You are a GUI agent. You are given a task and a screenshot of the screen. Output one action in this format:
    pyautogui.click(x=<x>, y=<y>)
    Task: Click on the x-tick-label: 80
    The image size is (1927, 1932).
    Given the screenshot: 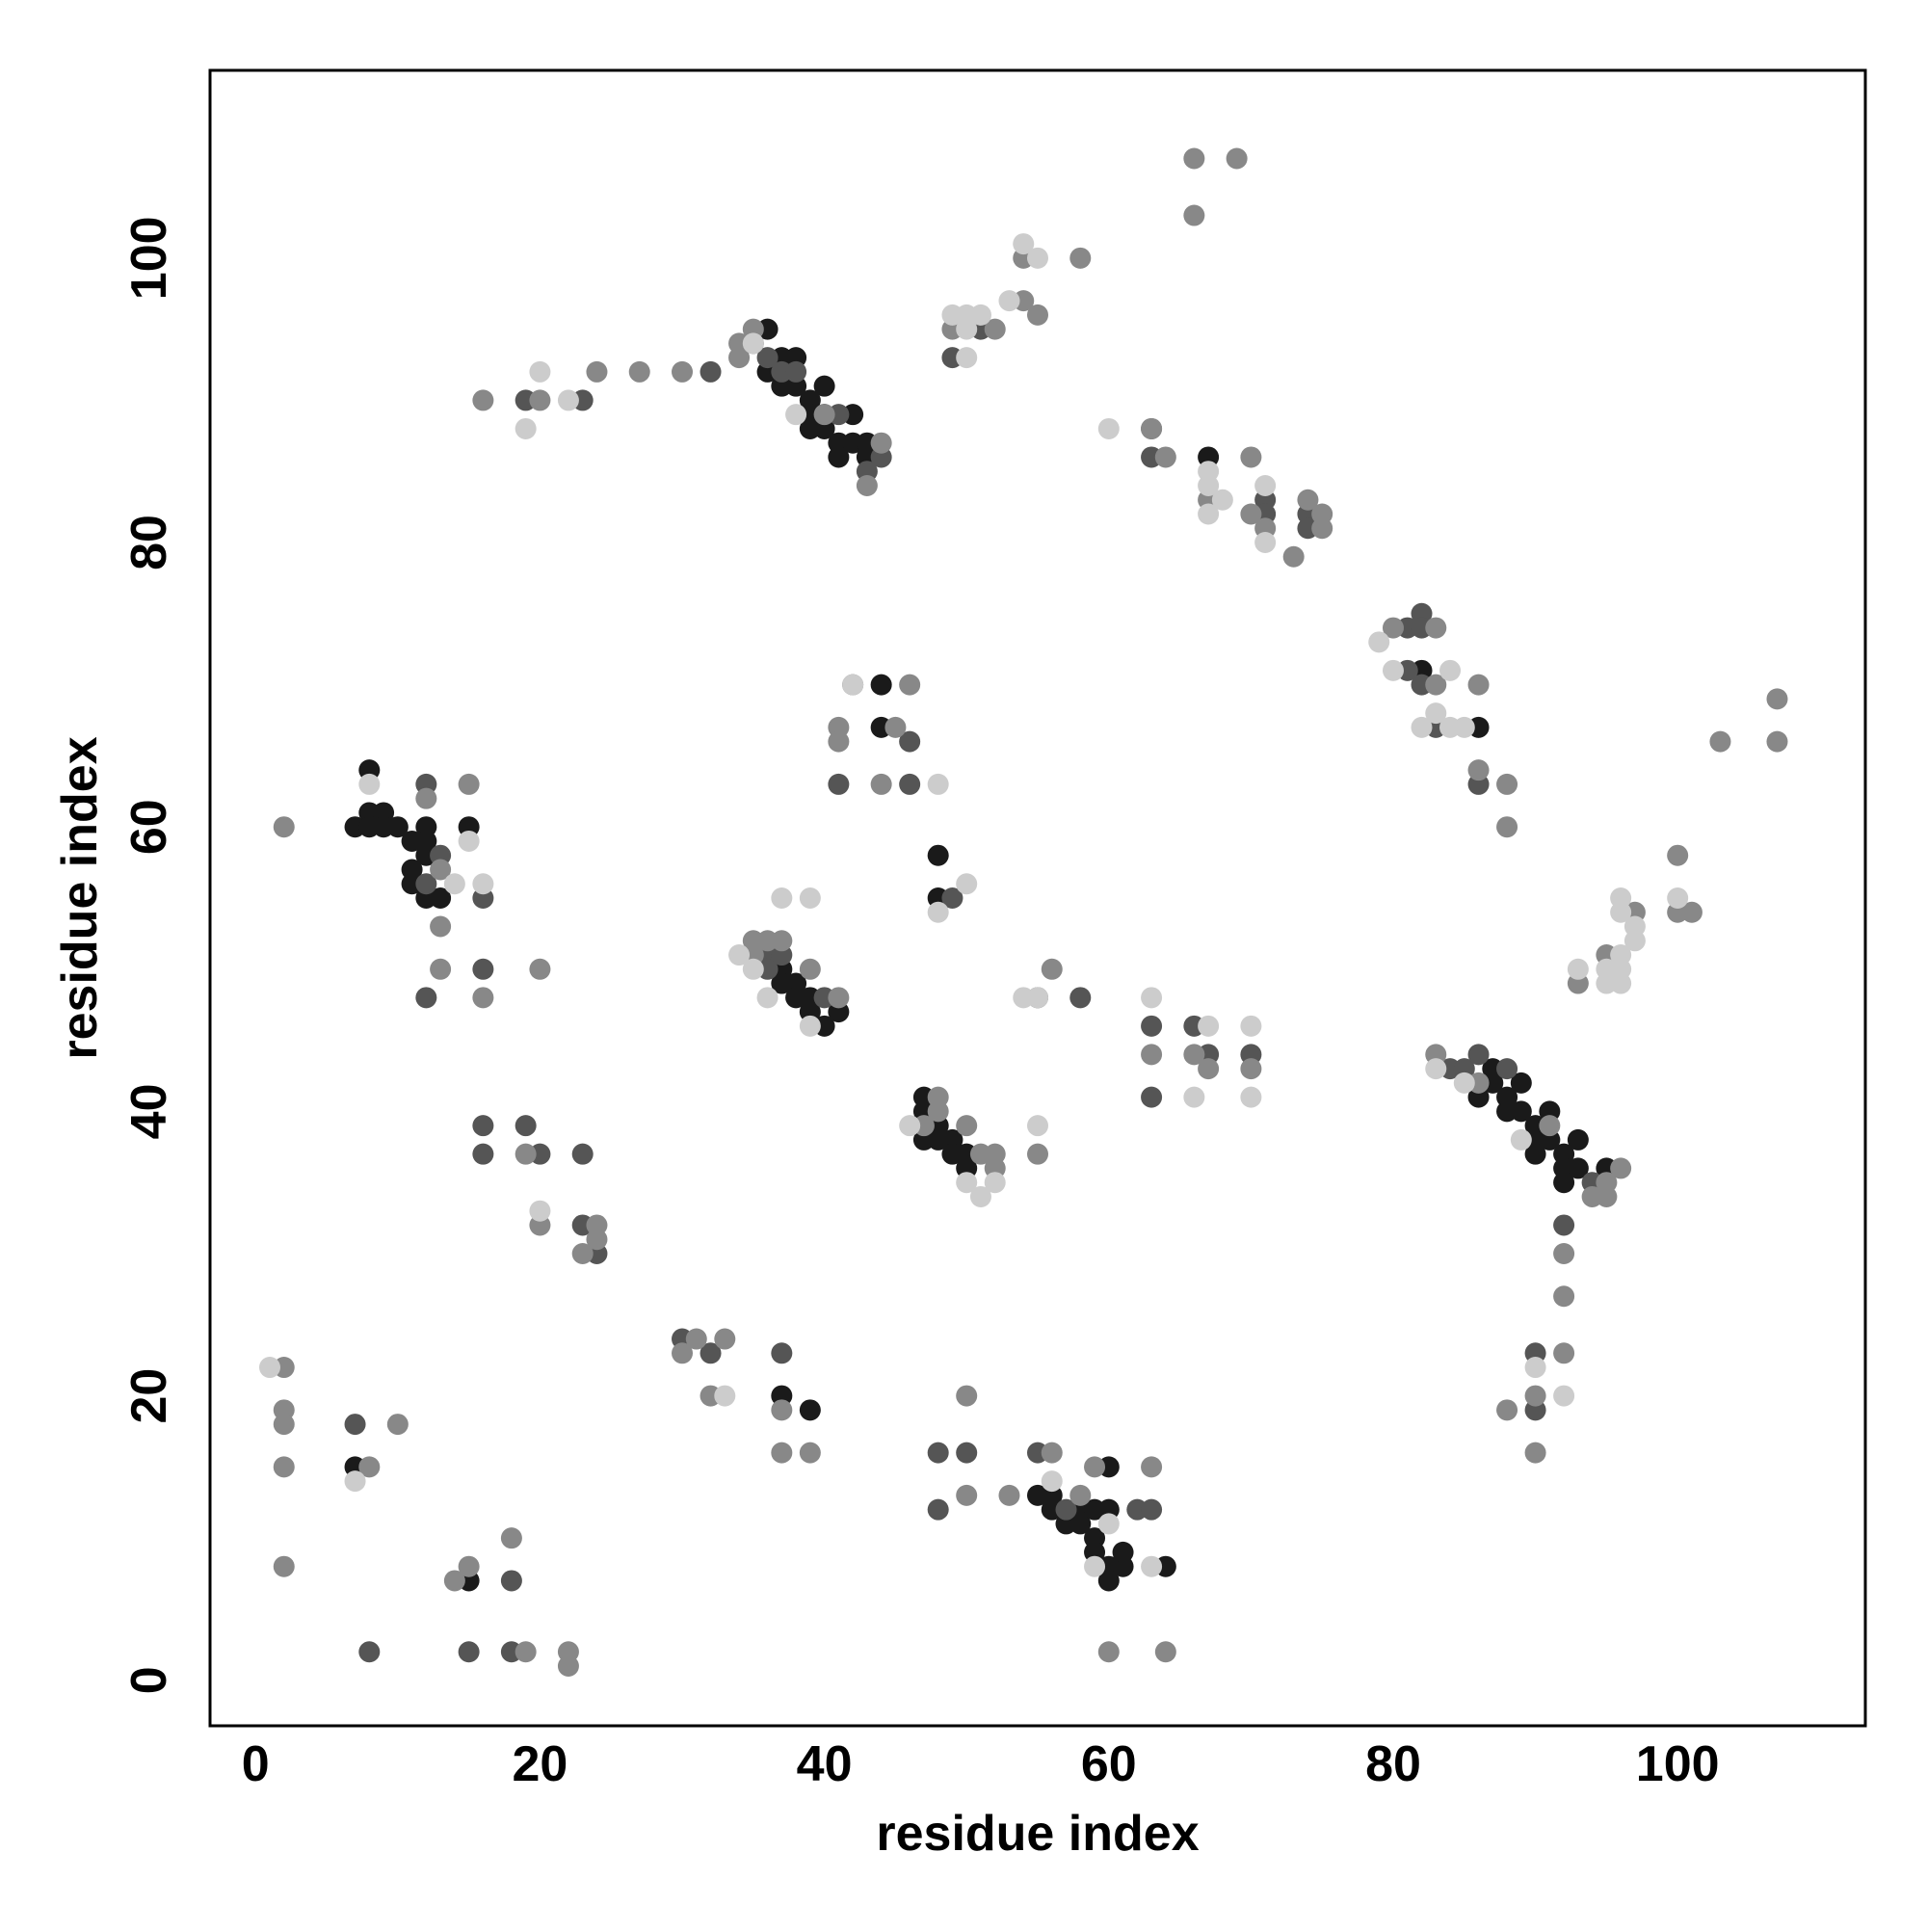 What is the action you would take?
    pyautogui.click(x=1393, y=1764)
    